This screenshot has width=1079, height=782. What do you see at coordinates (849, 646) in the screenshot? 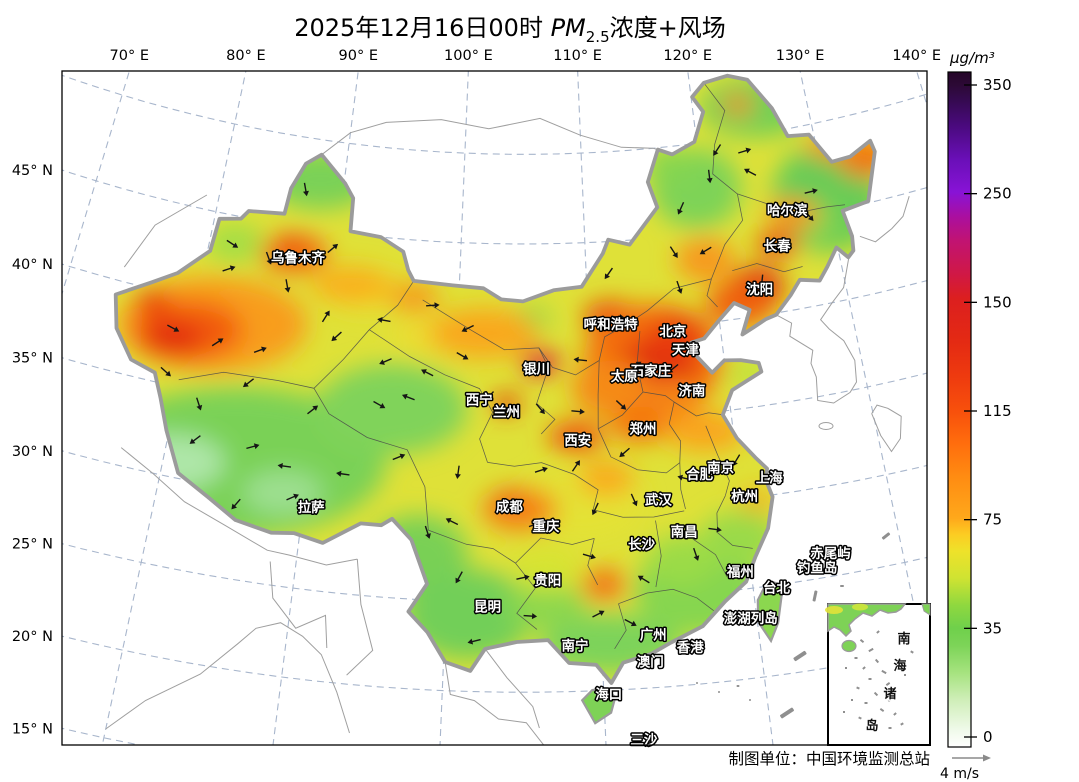
I see `inset-hainan` at bounding box center [849, 646].